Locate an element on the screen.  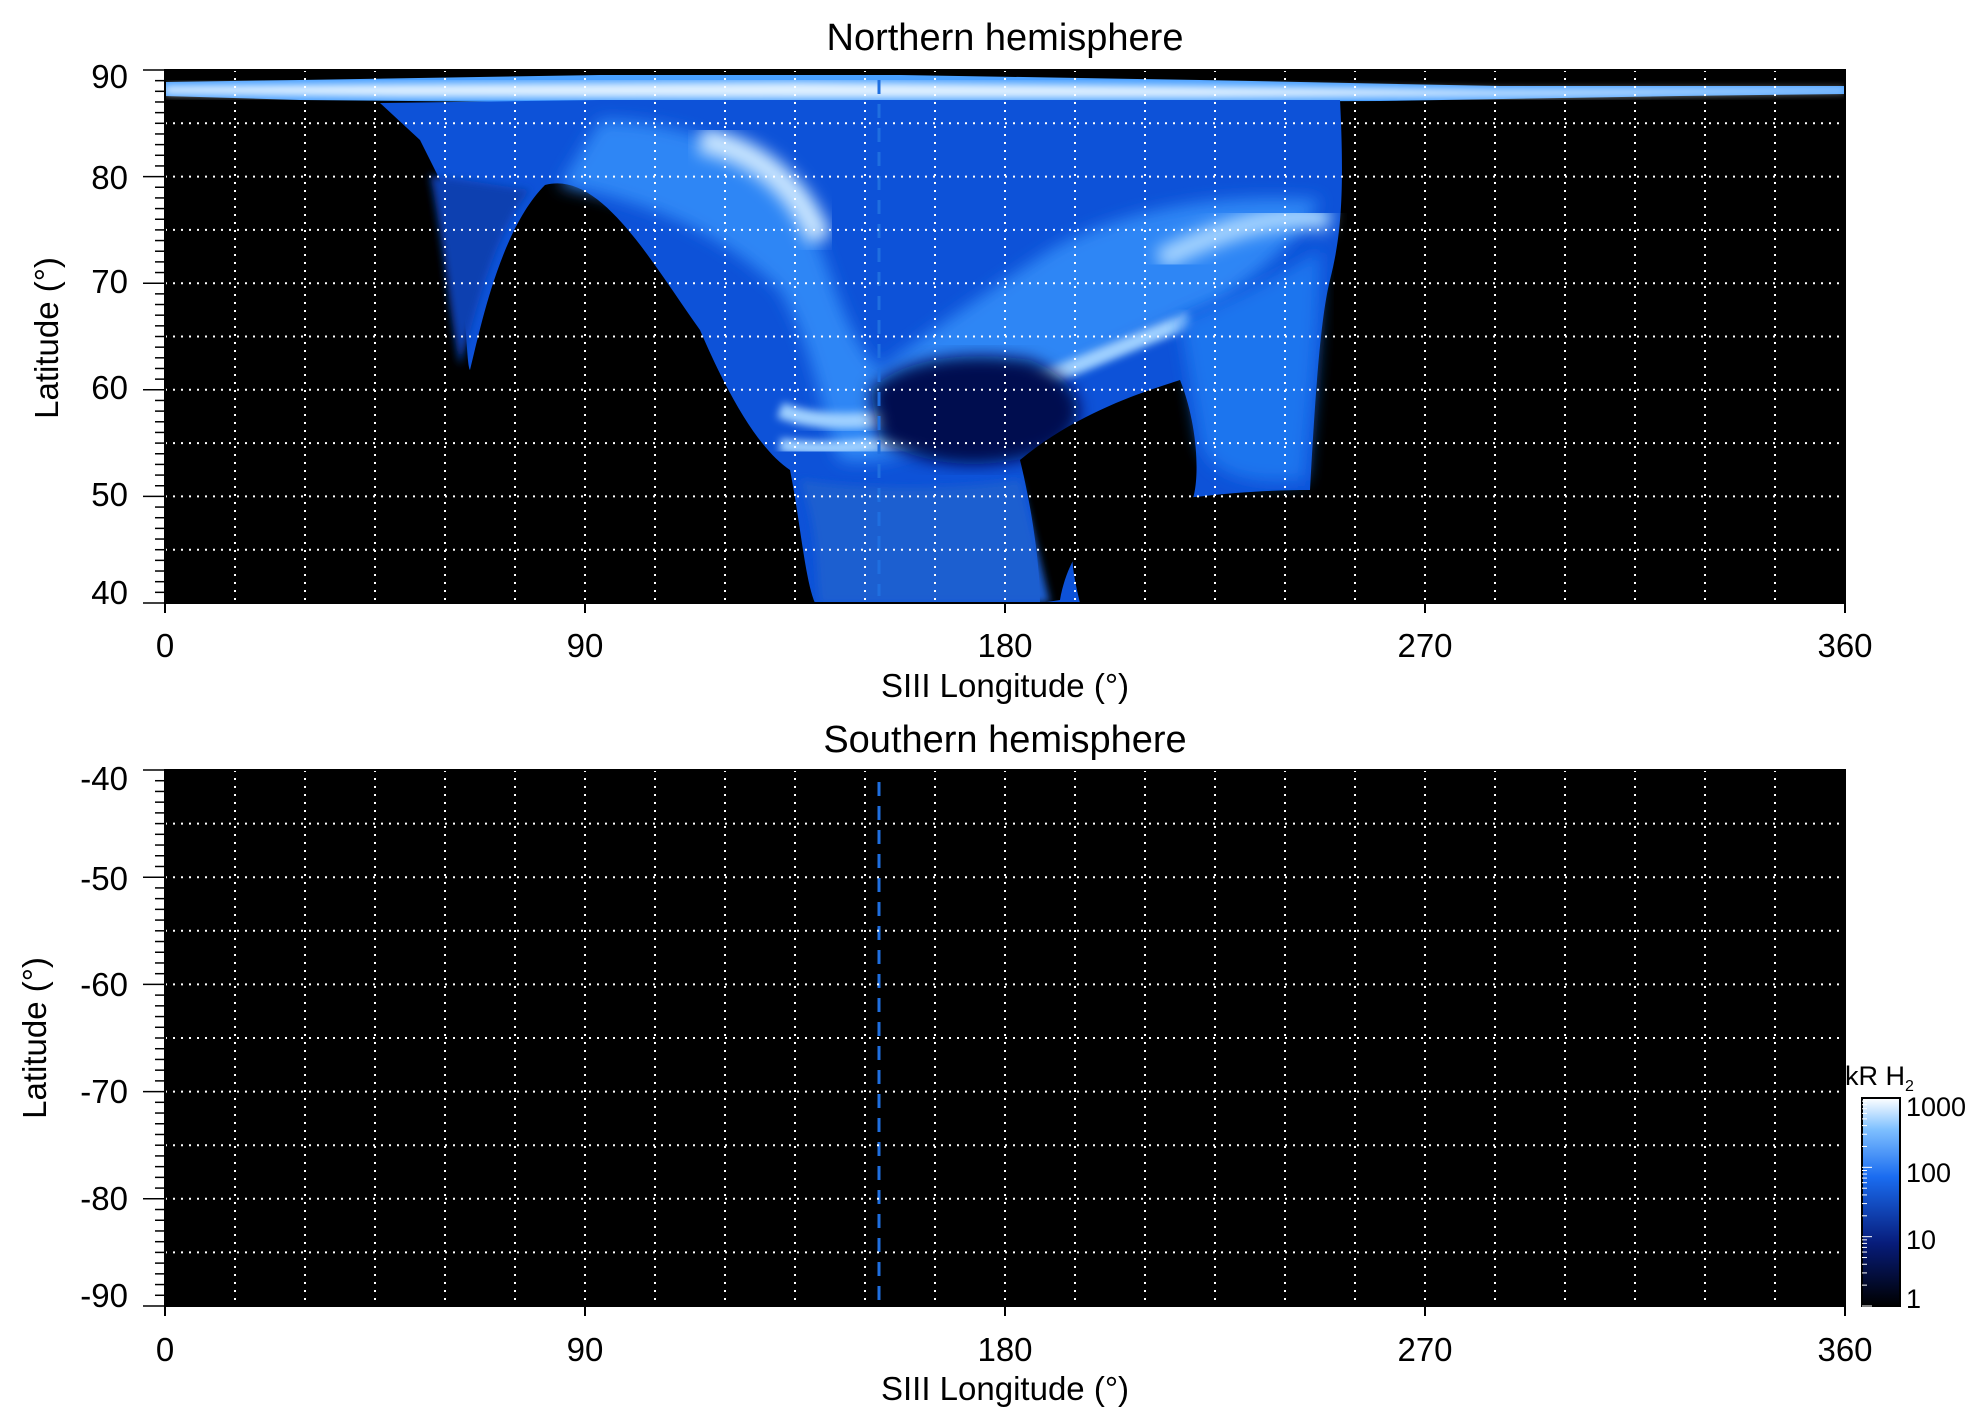
dark-gap is located at coordinates (1108, 491).